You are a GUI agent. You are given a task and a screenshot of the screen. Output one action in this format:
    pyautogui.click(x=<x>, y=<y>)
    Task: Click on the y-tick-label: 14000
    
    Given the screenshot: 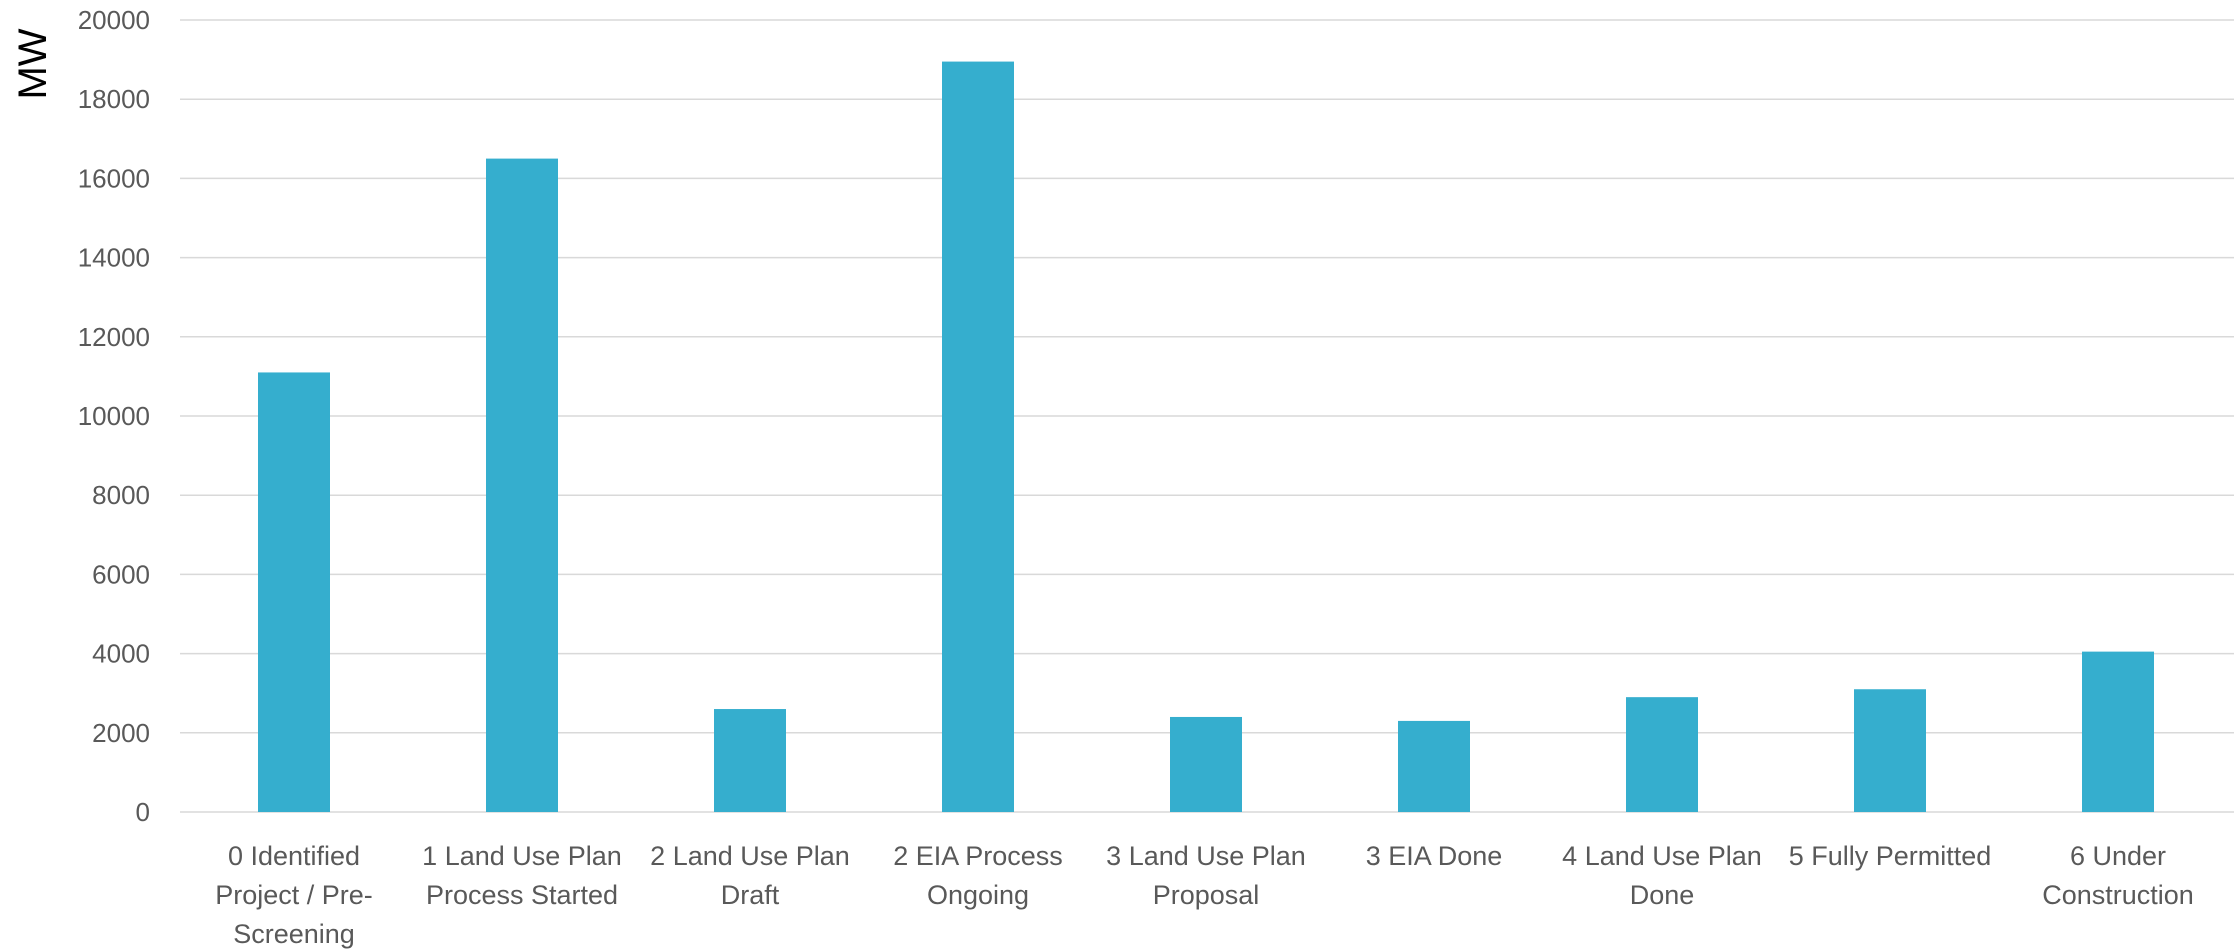 What is the action you would take?
    pyautogui.click(x=114, y=258)
    